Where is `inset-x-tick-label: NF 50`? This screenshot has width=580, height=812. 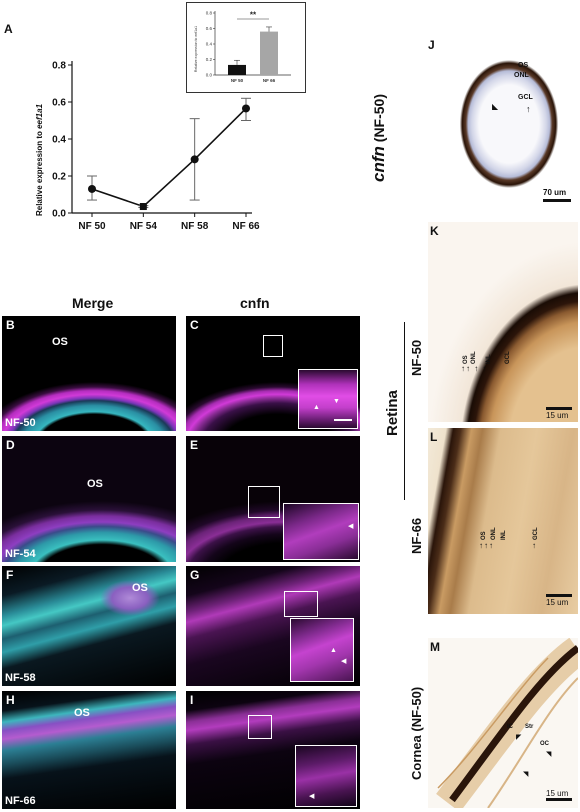
inset-x-tick-label: NF 50 is located at coordinates (237, 80).